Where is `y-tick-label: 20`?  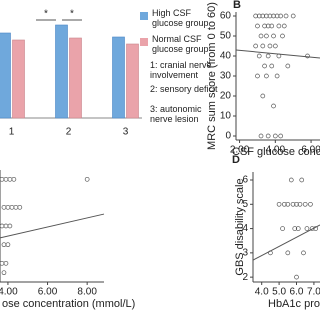
y-tick-label: 20 is located at coordinates (226, 96).